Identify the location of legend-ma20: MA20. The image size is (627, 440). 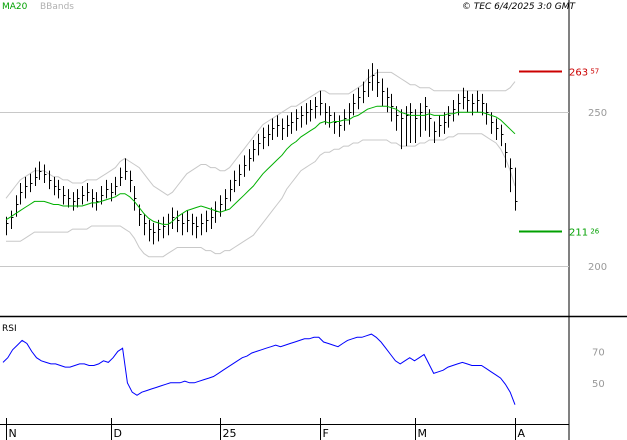
(15, 7).